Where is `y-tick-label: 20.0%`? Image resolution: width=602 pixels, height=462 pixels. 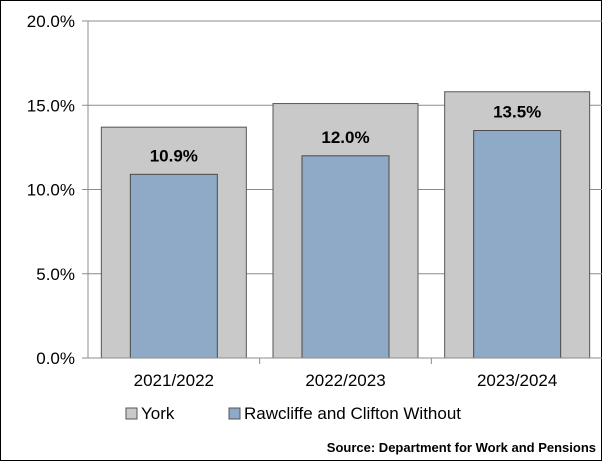 y-tick-label: 20.0% is located at coordinates (51, 21).